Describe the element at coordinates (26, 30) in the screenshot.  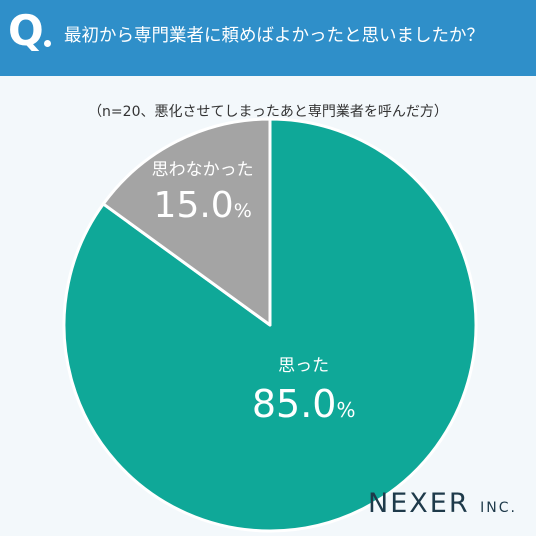
I see `question-mark-label: Q` at that location.